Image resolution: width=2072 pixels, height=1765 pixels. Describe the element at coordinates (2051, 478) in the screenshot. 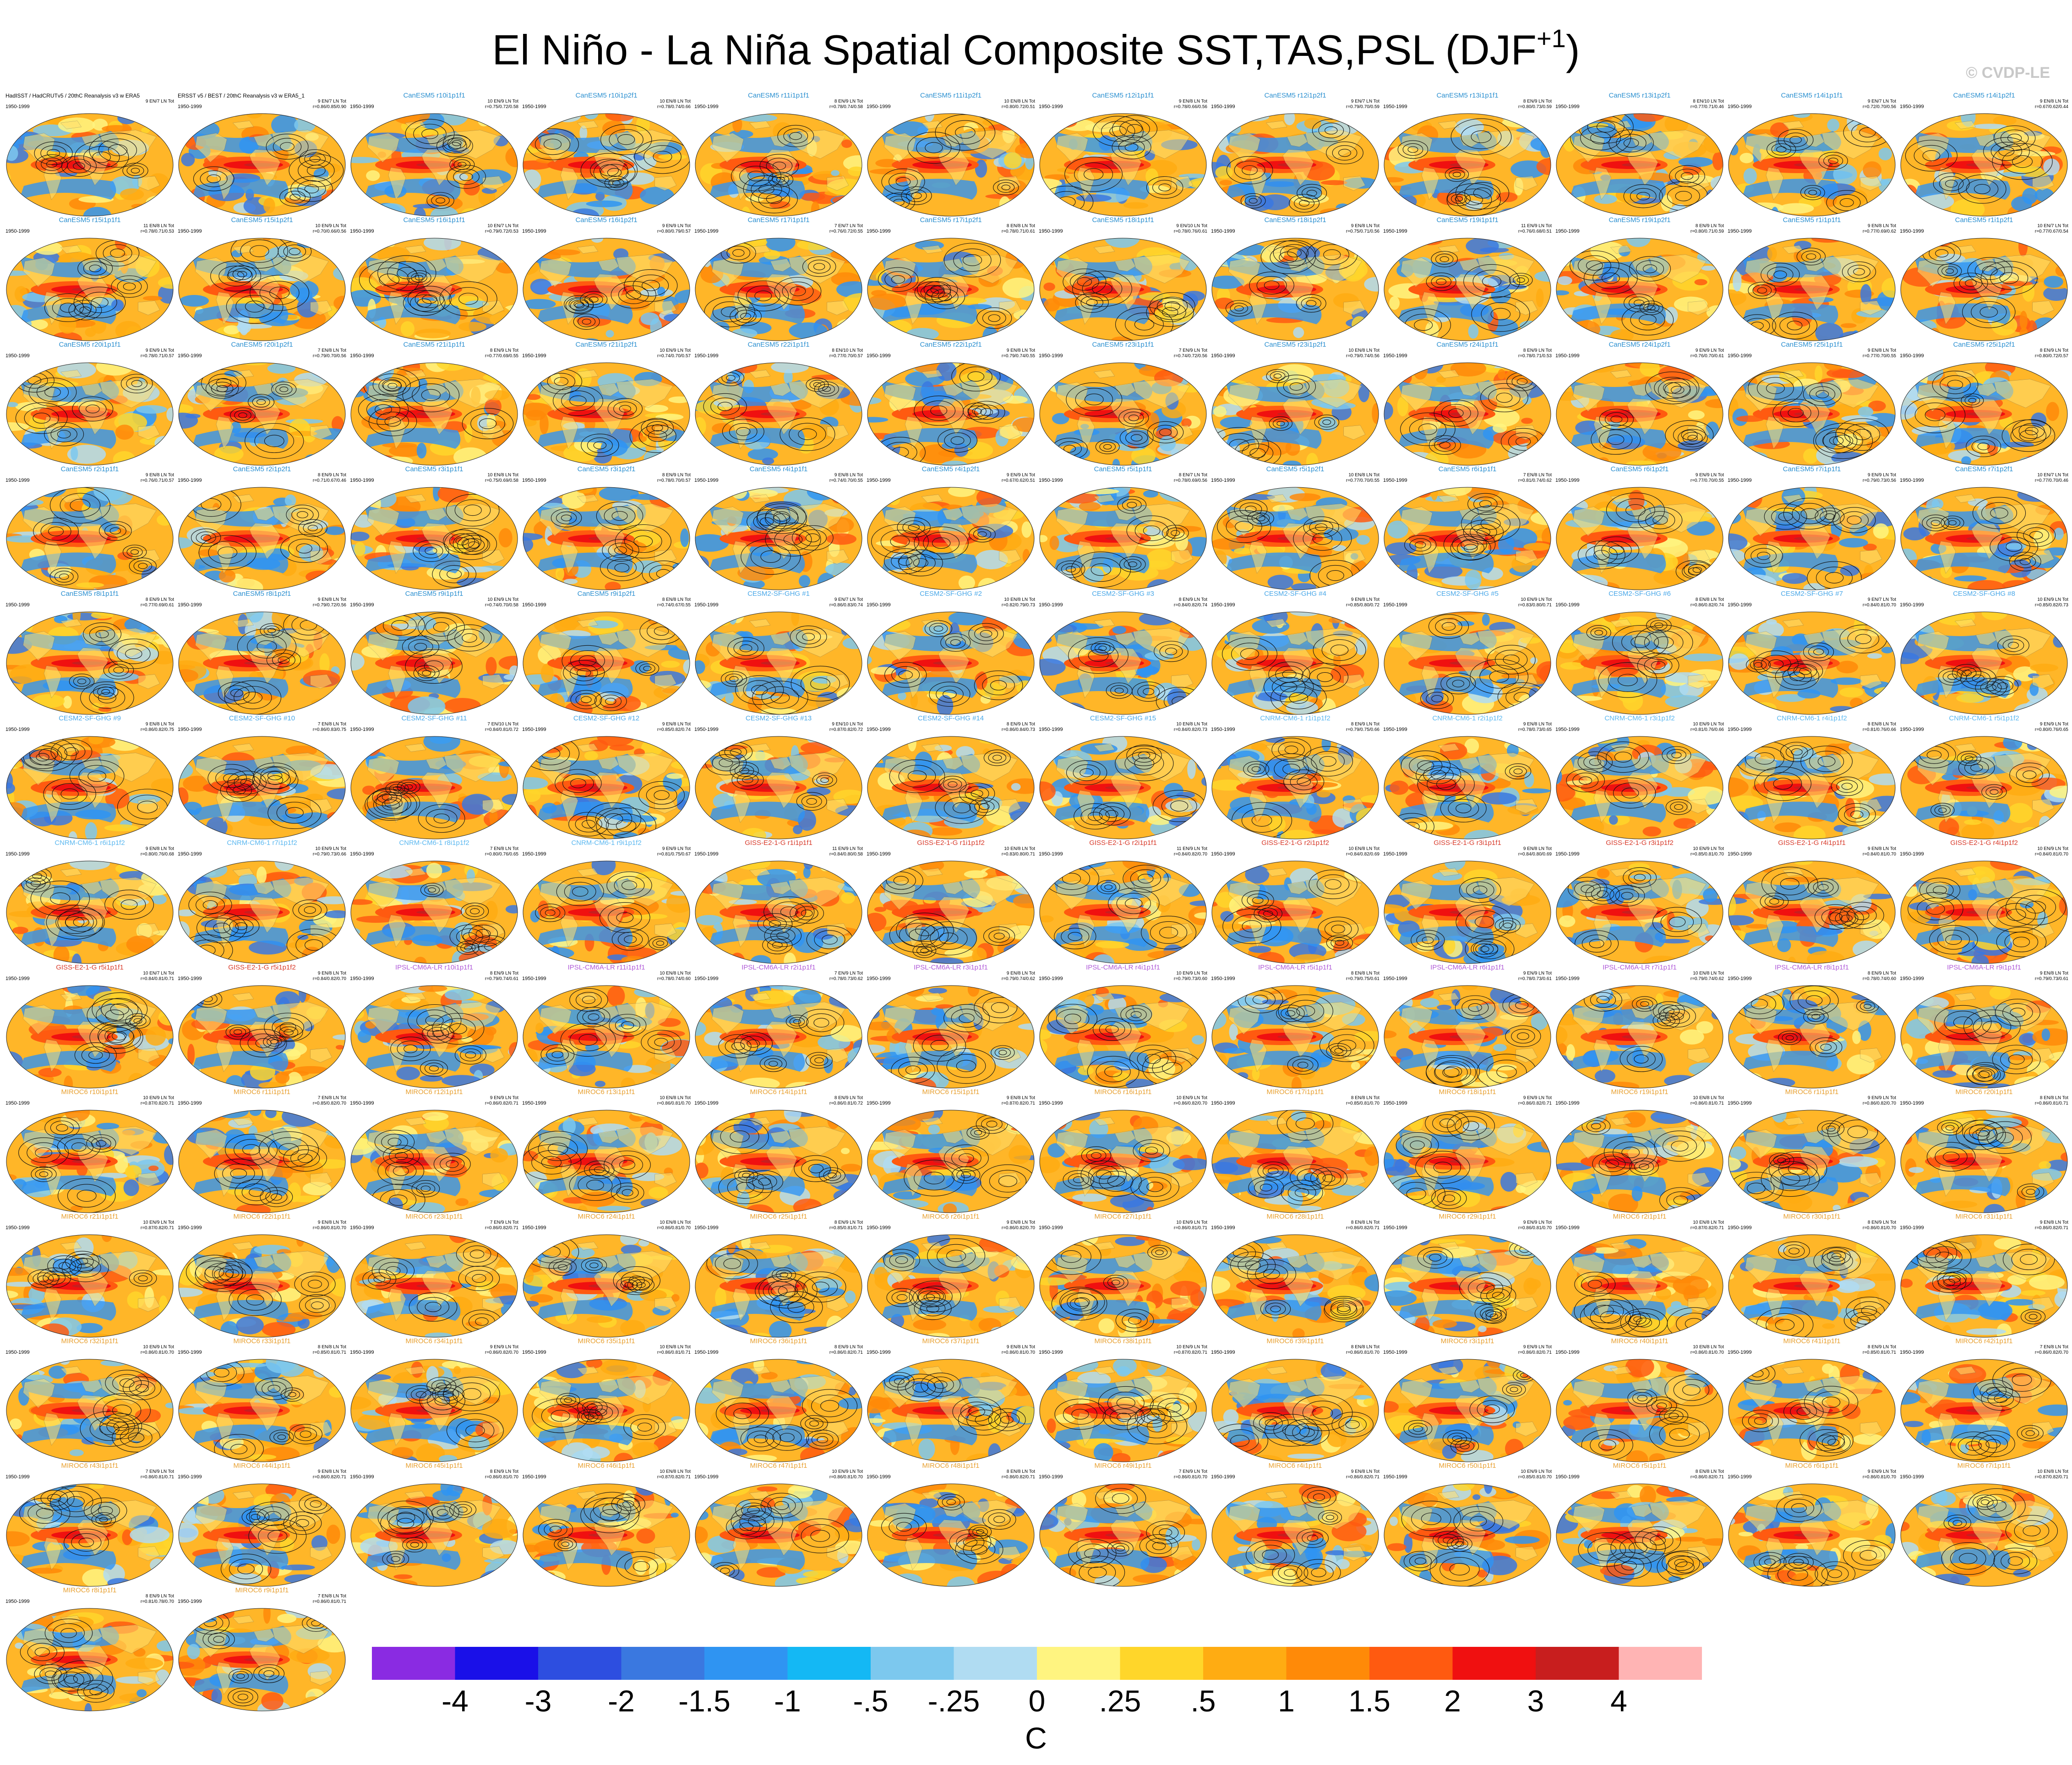

I see `panel-stats: 10 EN/7 LN Tot r=0.77/0.70/0.46` at that location.